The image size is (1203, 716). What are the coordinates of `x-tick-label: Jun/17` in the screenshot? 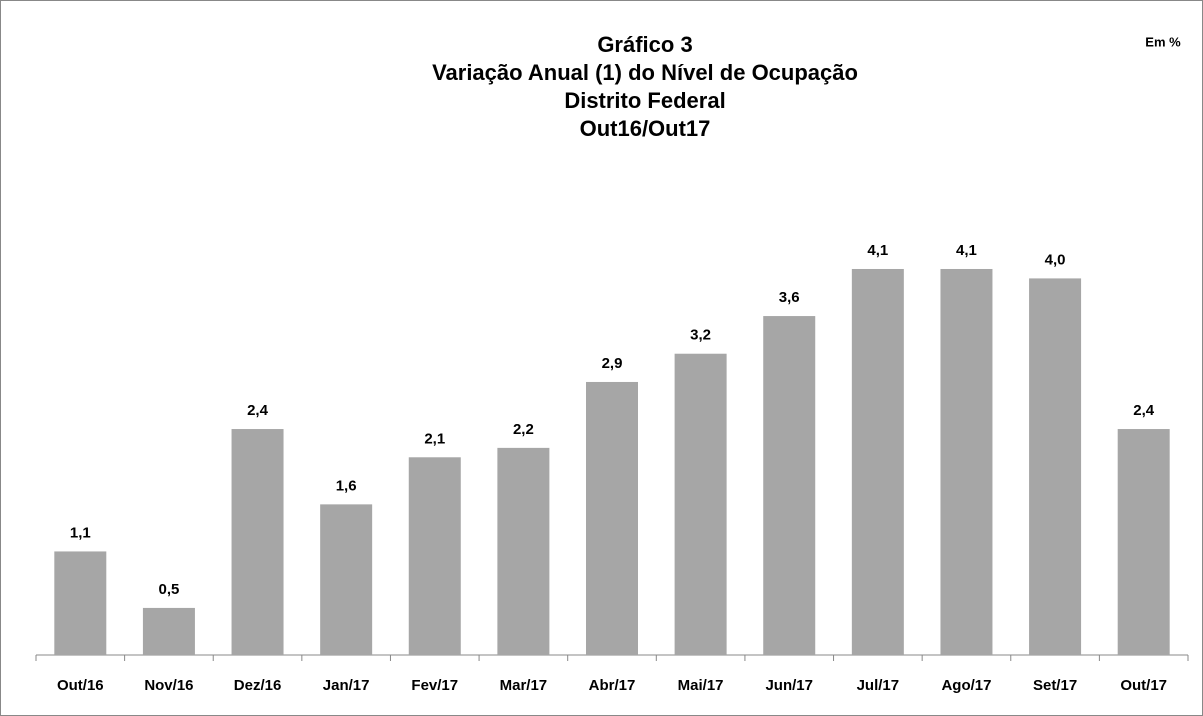 It's located at (789, 685).